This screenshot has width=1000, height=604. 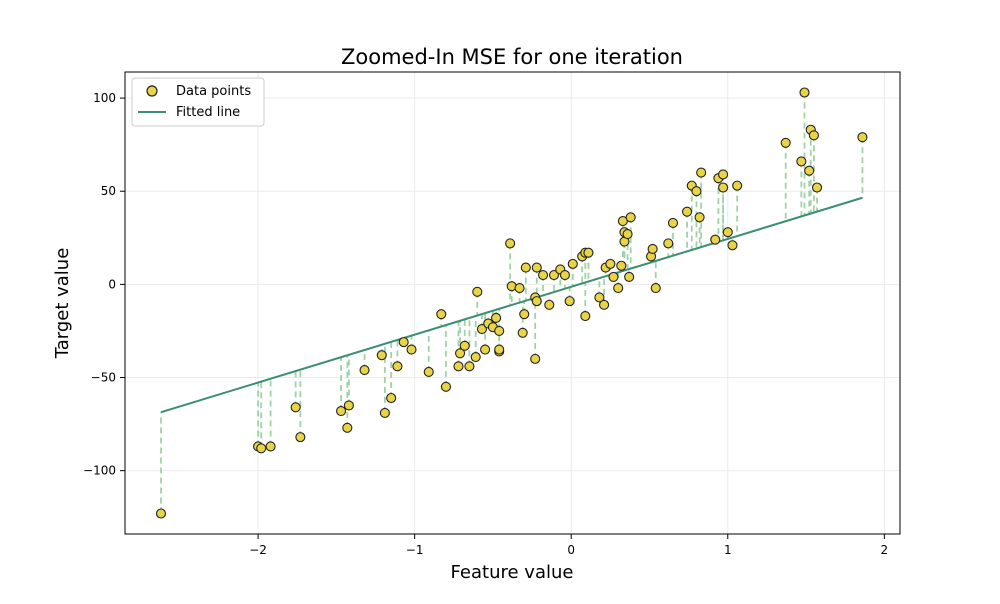 What do you see at coordinates (213, 91) in the screenshot?
I see `legend-label-data-points: Data points` at bounding box center [213, 91].